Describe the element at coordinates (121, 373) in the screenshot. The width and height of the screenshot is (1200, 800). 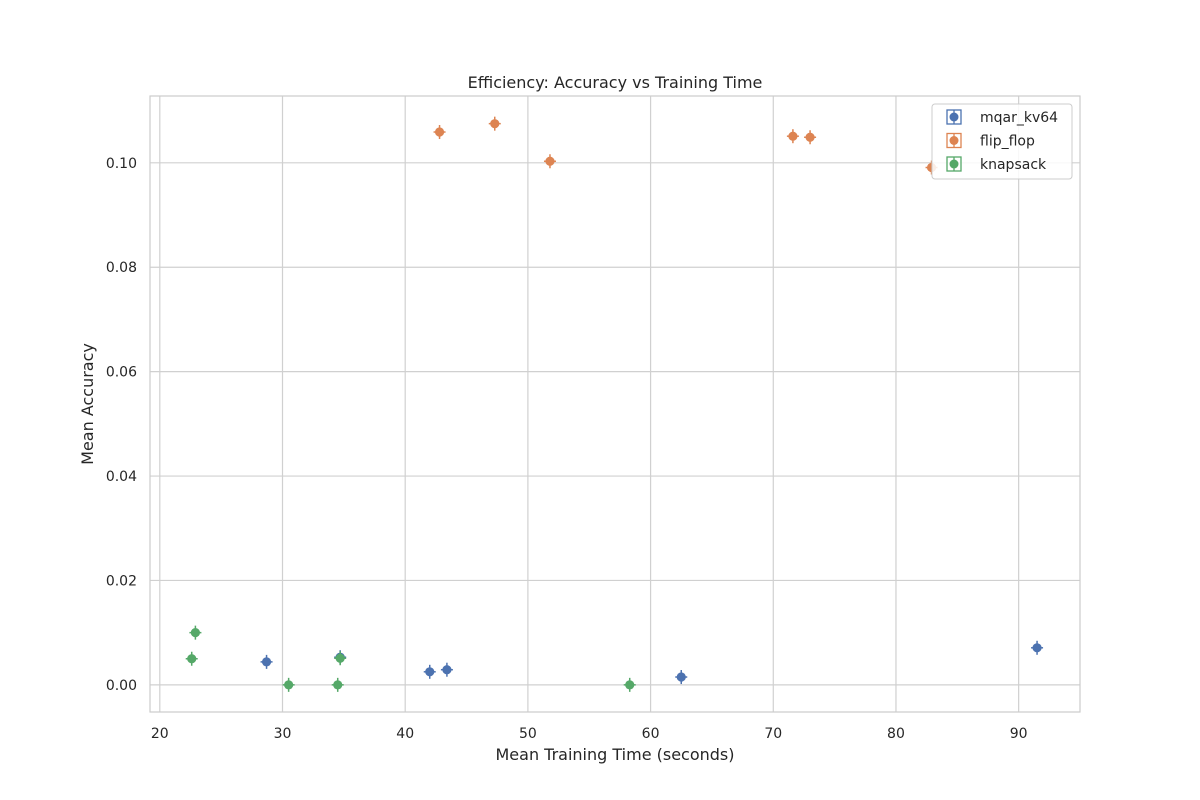
I see `y-tick-label: 0.06` at that location.